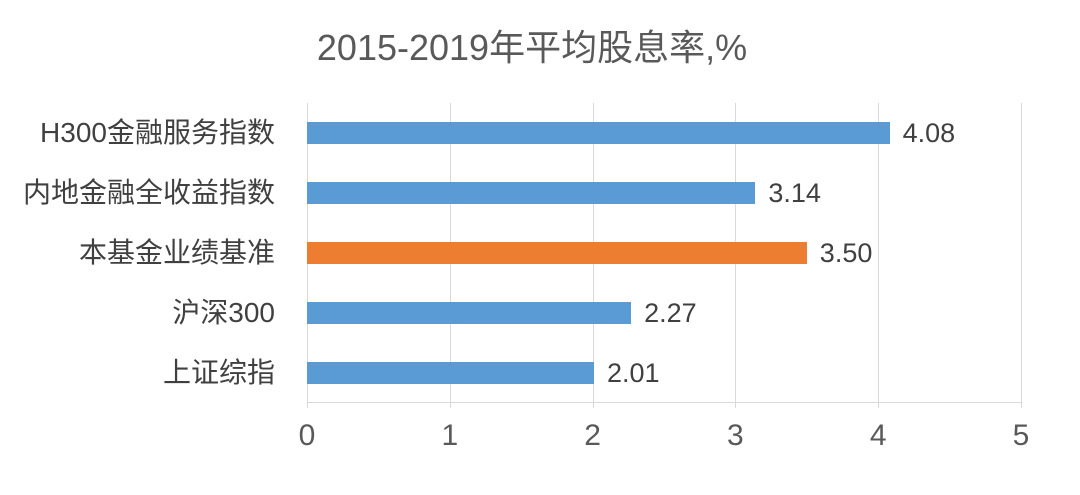 The width and height of the screenshot is (1080, 495). Describe the element at coordinates (670, 313) in the screenshot. I see `value-label: 2.27` at that location.